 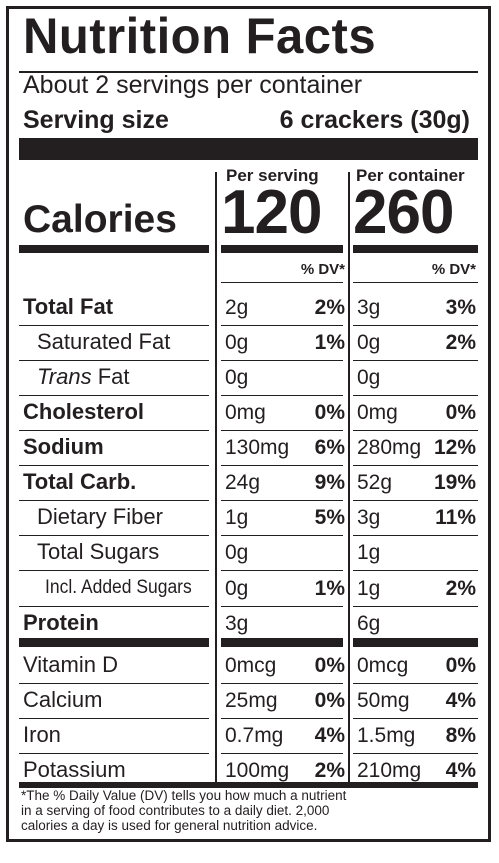 What do you see at coordinates (329, 447) in the screenshot?
I see `nutrient-serv-dv: 6%` at bounding box center [329, 447].